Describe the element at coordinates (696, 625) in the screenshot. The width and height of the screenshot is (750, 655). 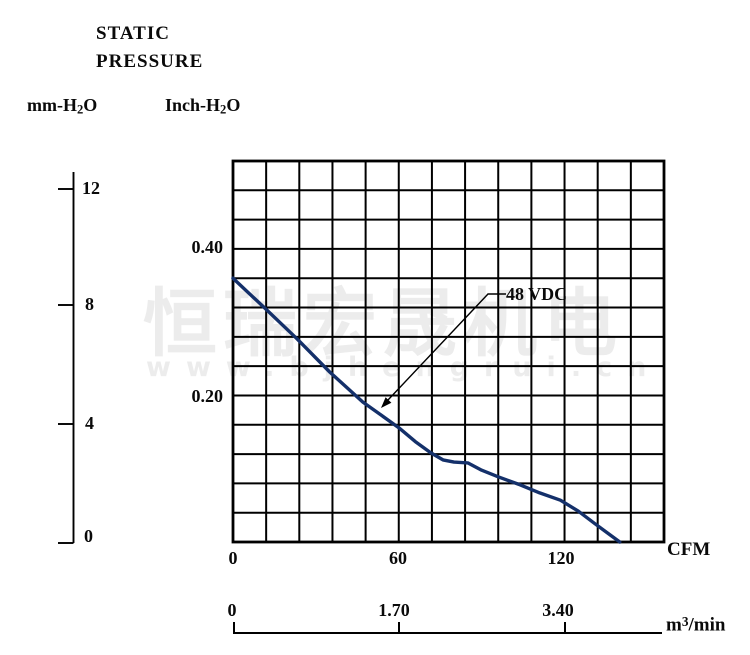
I see `m3-min-unit-label: m3/min` at that location.